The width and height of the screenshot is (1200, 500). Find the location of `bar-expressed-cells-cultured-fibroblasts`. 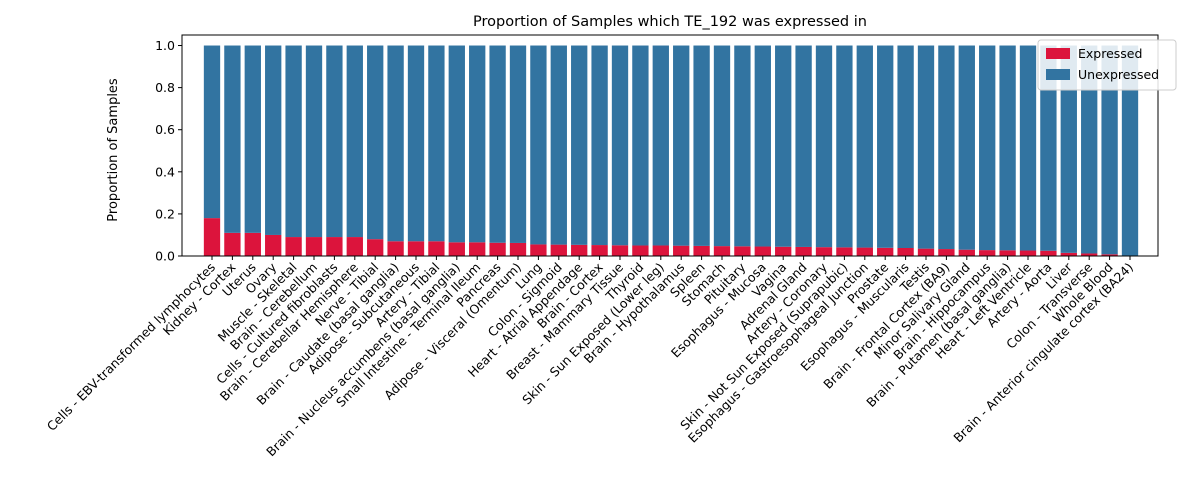

bar-expressed-cells-cultured-fibroblasts is located at coordinates (334, 246).